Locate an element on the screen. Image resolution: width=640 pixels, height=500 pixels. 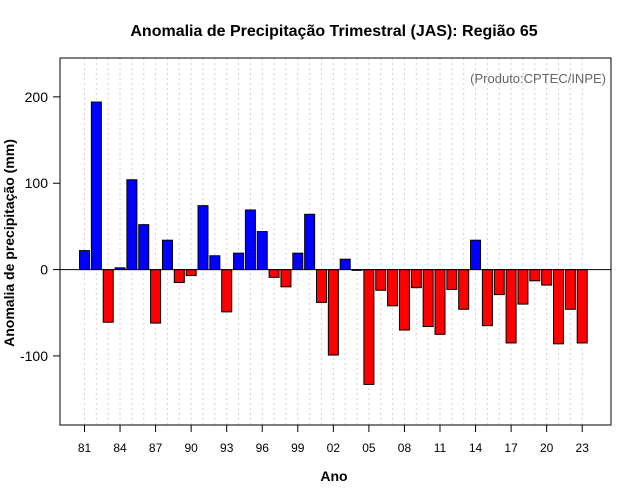
x-axis-label: Ano is located at coordinates (333, 476).